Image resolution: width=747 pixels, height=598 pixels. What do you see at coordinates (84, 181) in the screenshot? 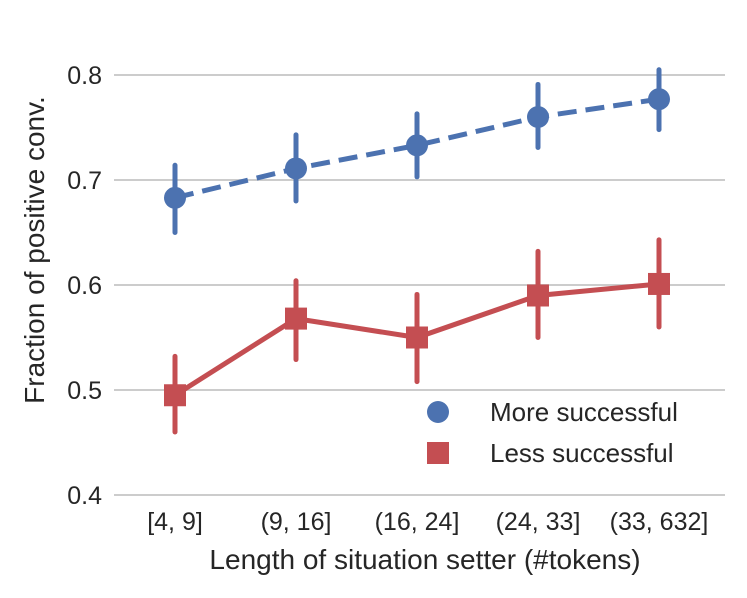
I see `y-tick-label: 0.7` at bounding box center [84, 181].